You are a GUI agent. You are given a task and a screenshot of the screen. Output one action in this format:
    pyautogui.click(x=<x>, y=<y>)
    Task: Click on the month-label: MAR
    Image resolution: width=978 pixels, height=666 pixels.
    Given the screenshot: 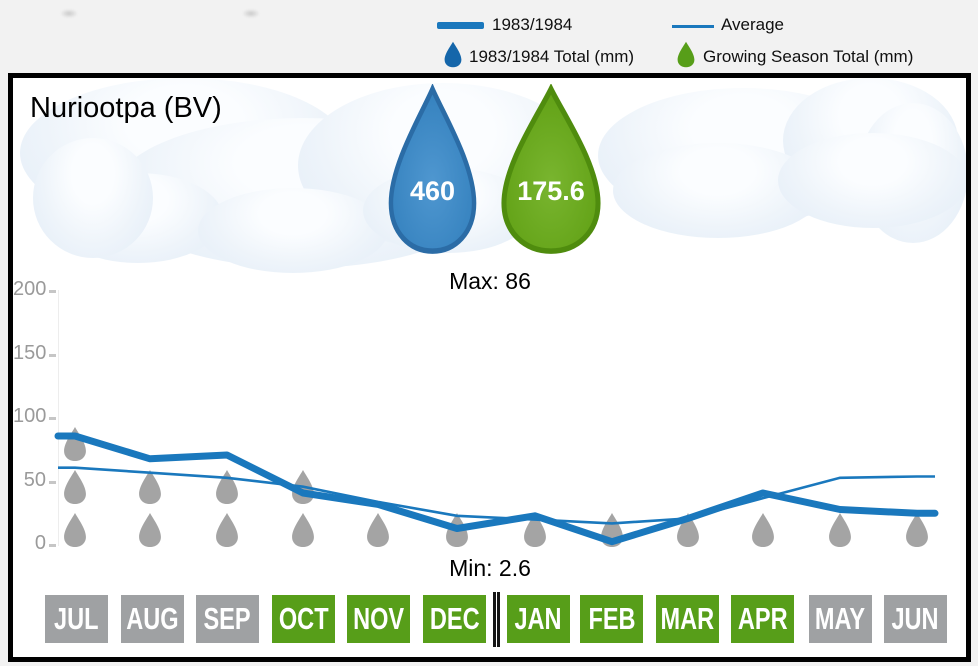 What is the action you would take?
    pyautogui.click(x=687, y=618)
    